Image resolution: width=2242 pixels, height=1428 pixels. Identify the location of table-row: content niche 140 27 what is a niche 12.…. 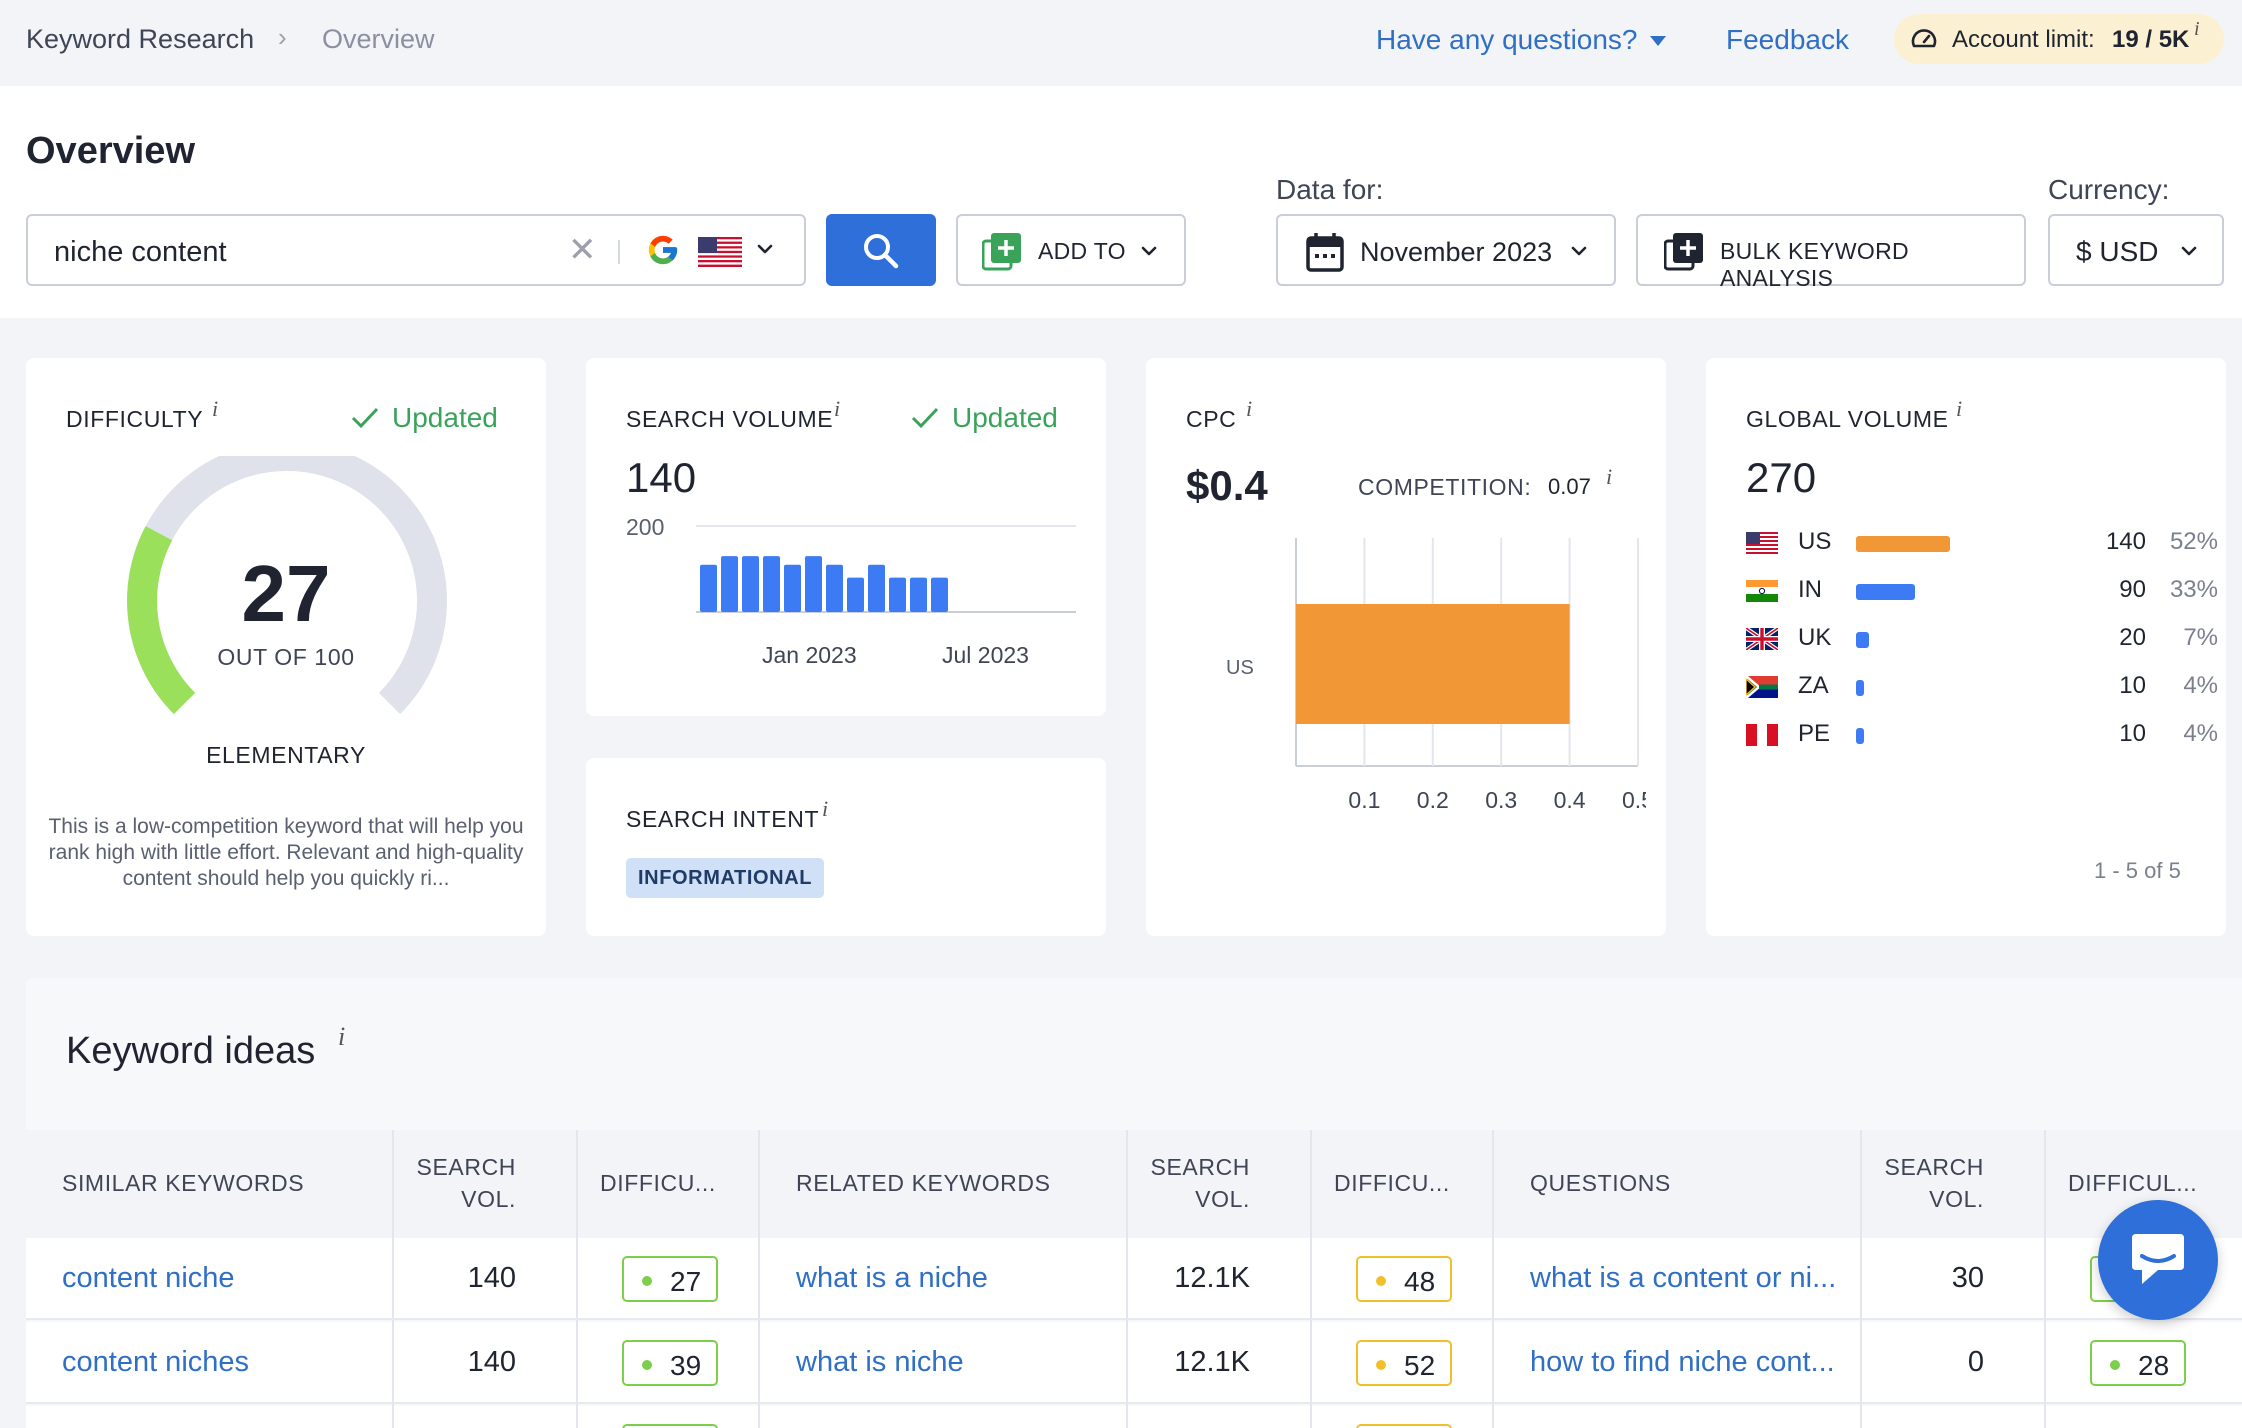
(1134, 1279).